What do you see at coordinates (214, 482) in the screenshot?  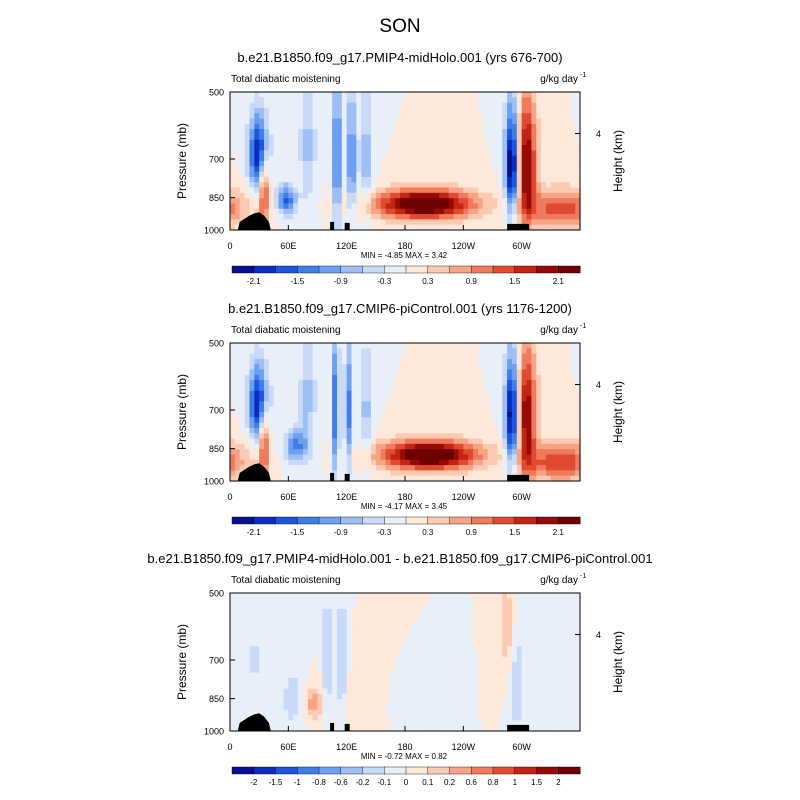 I see `y-tick-label: 1000` at bounding box center [214, 482].